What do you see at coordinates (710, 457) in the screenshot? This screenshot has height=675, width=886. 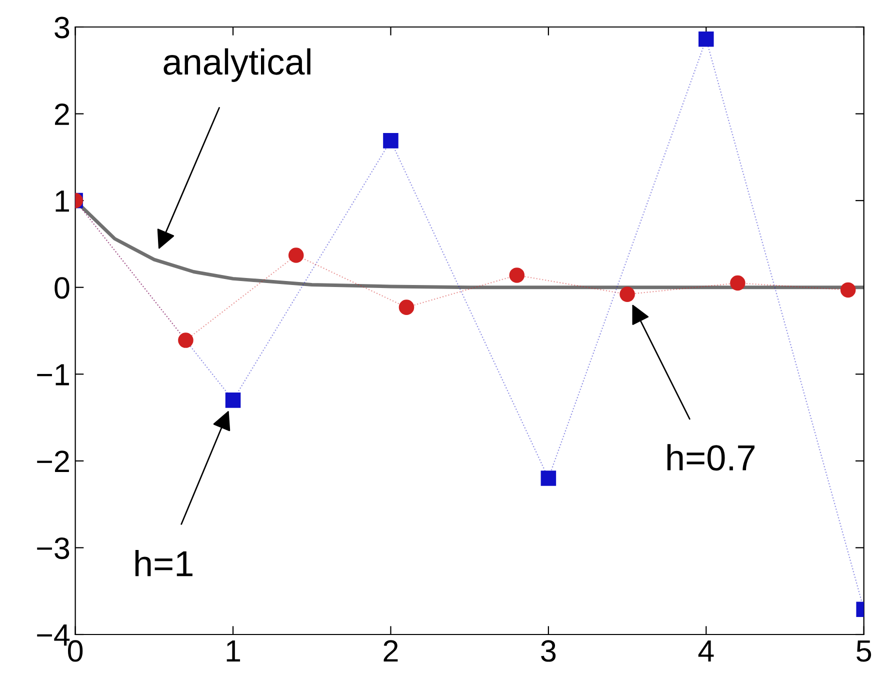 I see `text: h=0.7` at bounding box center [710, 457].